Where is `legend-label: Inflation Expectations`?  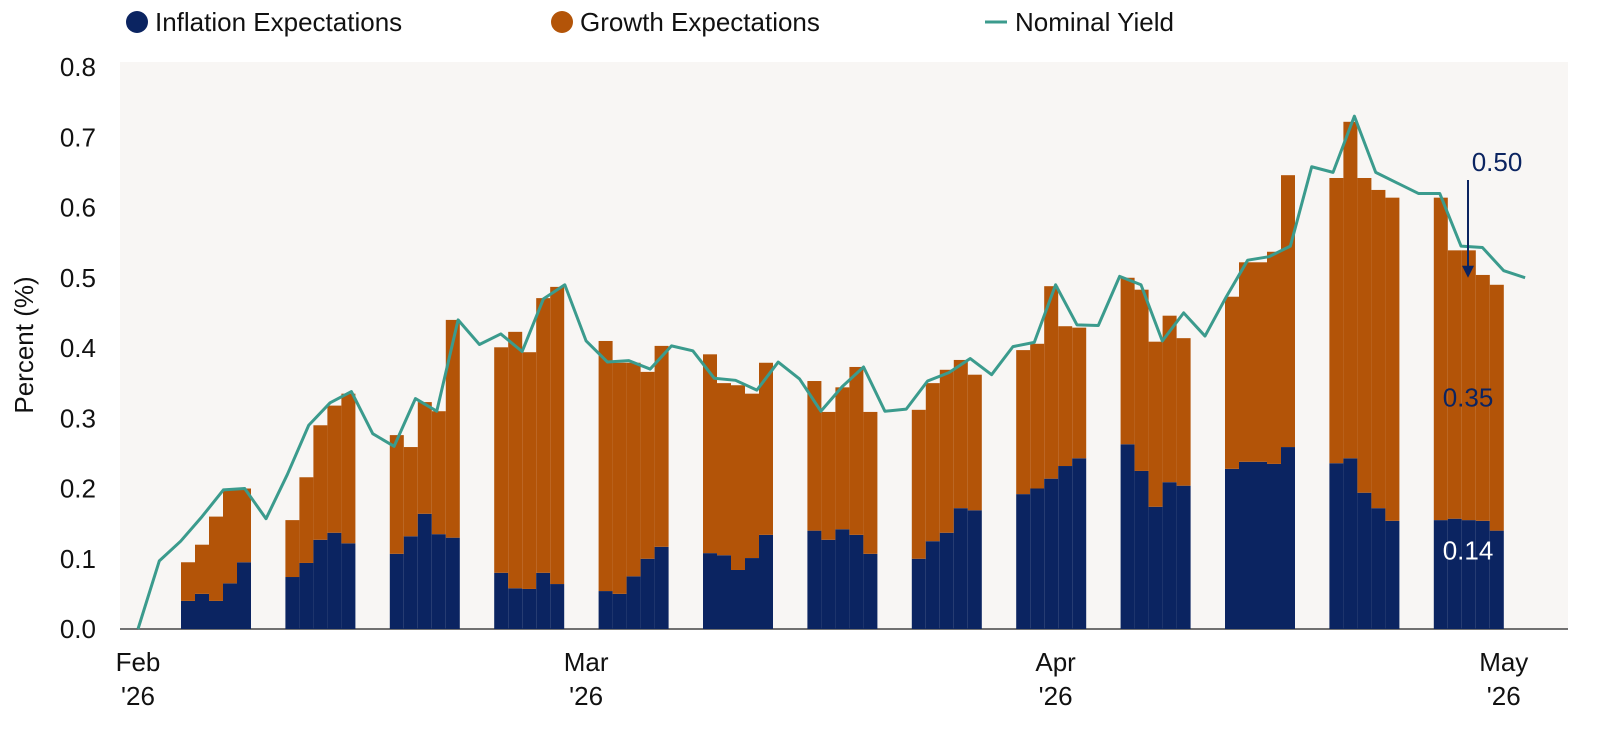
legend-label: Inflation Expectations is located at coordinates (278, 22).